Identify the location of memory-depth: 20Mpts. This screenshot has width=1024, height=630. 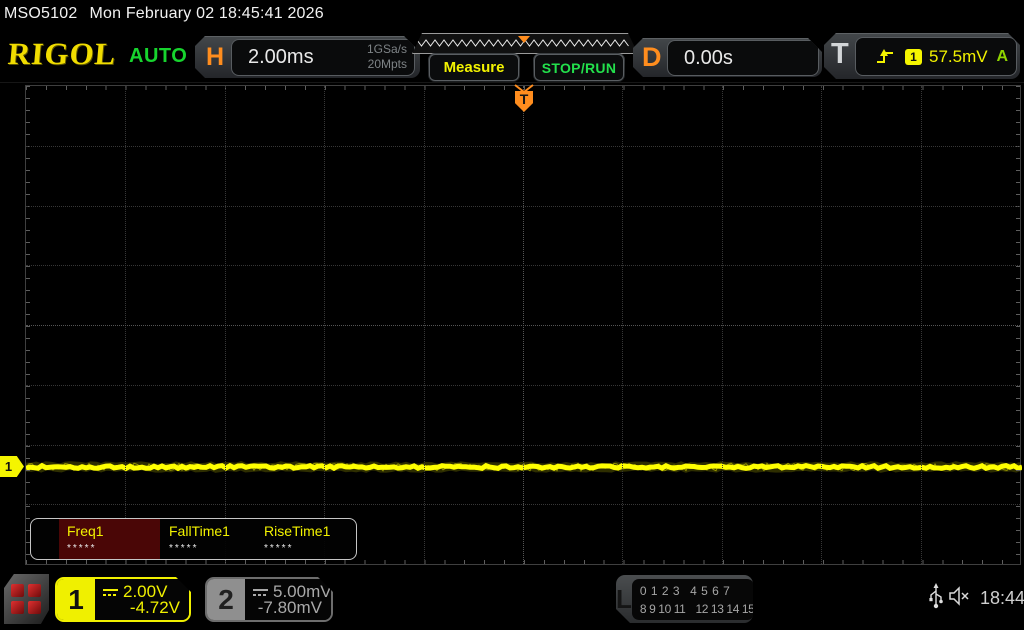
(387, 64).